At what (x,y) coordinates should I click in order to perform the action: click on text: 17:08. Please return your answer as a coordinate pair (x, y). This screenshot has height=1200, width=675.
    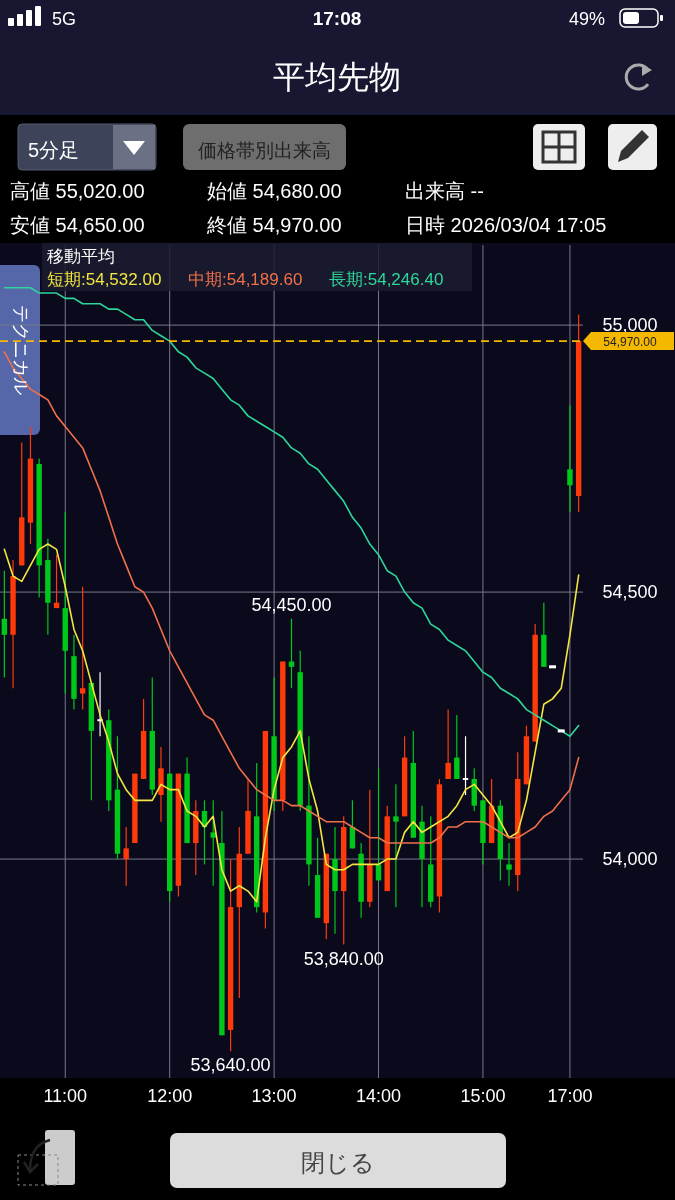
    Looking at the image, I should click on (337, 18).